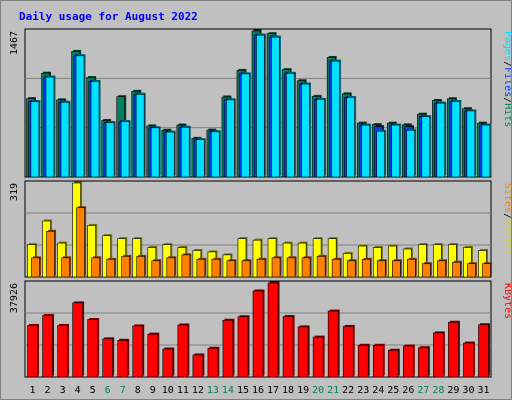 This screenshot has width=512, height=403. I want to click on x-label-29: 29, so click(453, 390).